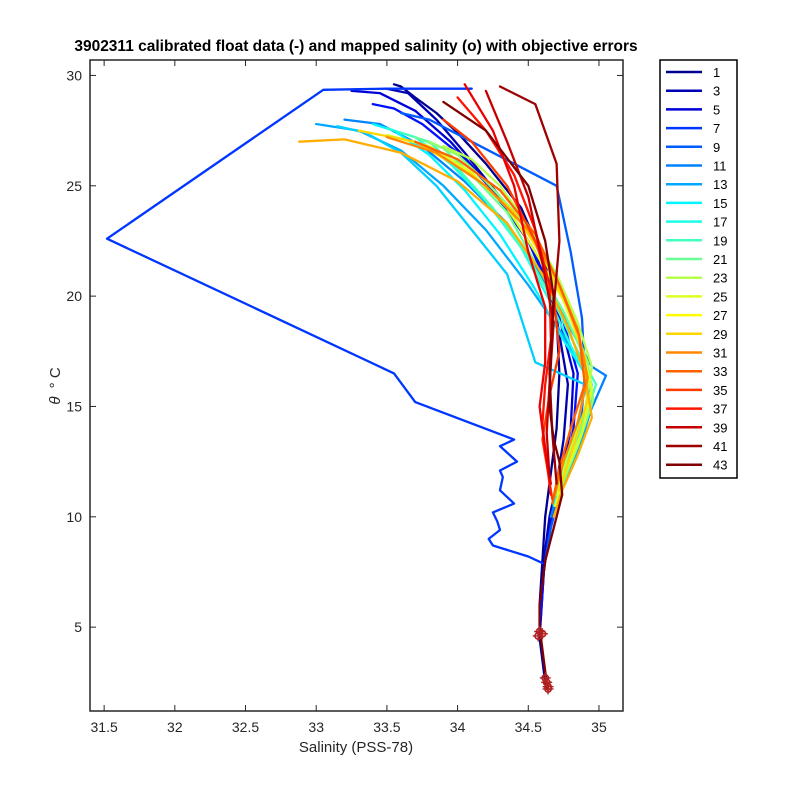 The image size is (800, 800). What do you see at coordinates (693, 109) in the screenshot?
I see `legend-entry-5: 5` at bounding box center [693, 109].